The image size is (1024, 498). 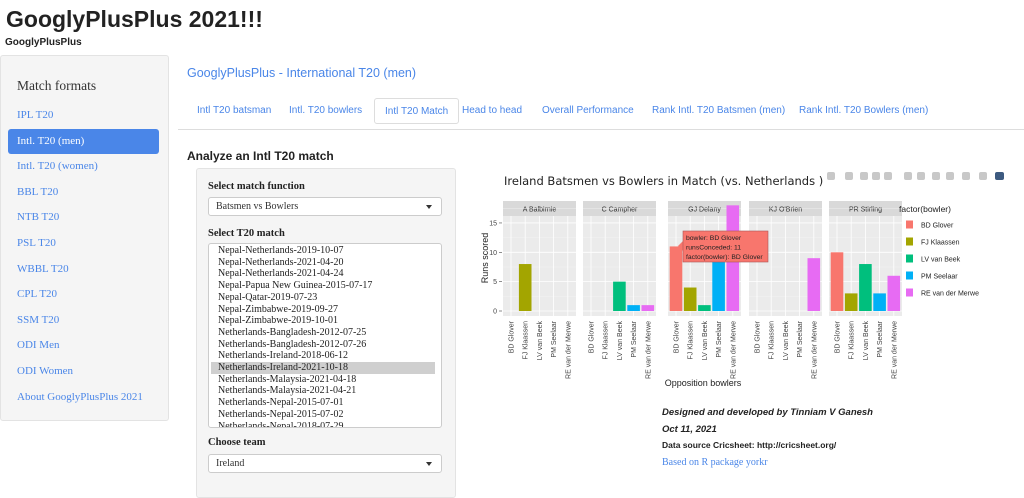 I want to click on sidebar-item-ntb-t20: NTB T20, so click(x=38, y=217).